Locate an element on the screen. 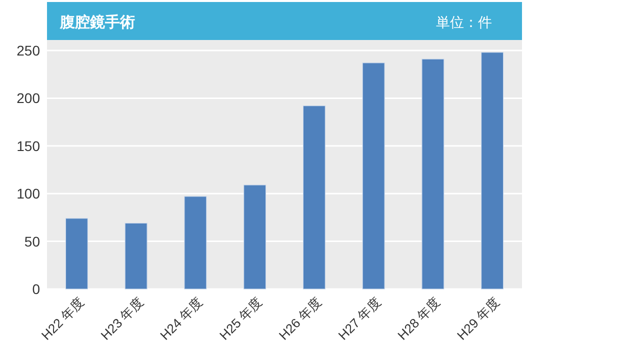 The height and width of the screenshot is (356, 636). x-tick-label: H26 年度 is located at coordinates (300, 318).